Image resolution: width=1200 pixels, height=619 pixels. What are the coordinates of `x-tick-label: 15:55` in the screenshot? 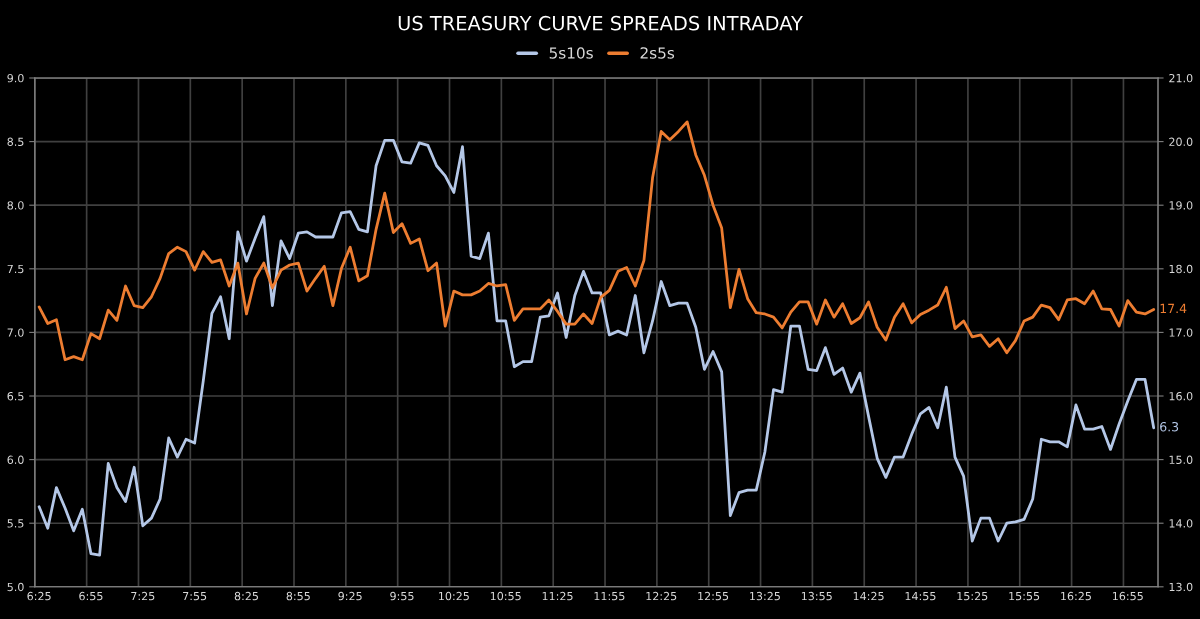 It's located at (1024, 596).